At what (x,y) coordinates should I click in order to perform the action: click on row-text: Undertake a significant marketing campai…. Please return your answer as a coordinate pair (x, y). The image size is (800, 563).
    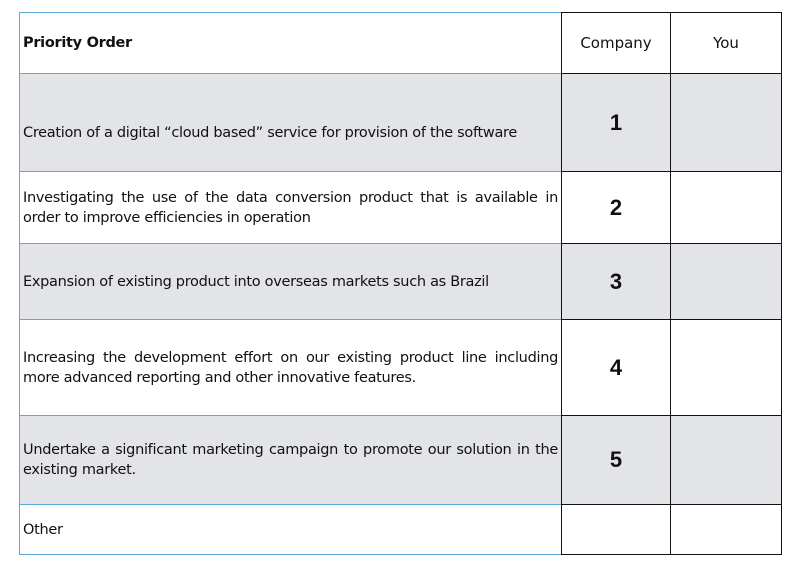
    Looking at the image, I should click on (290, 460).